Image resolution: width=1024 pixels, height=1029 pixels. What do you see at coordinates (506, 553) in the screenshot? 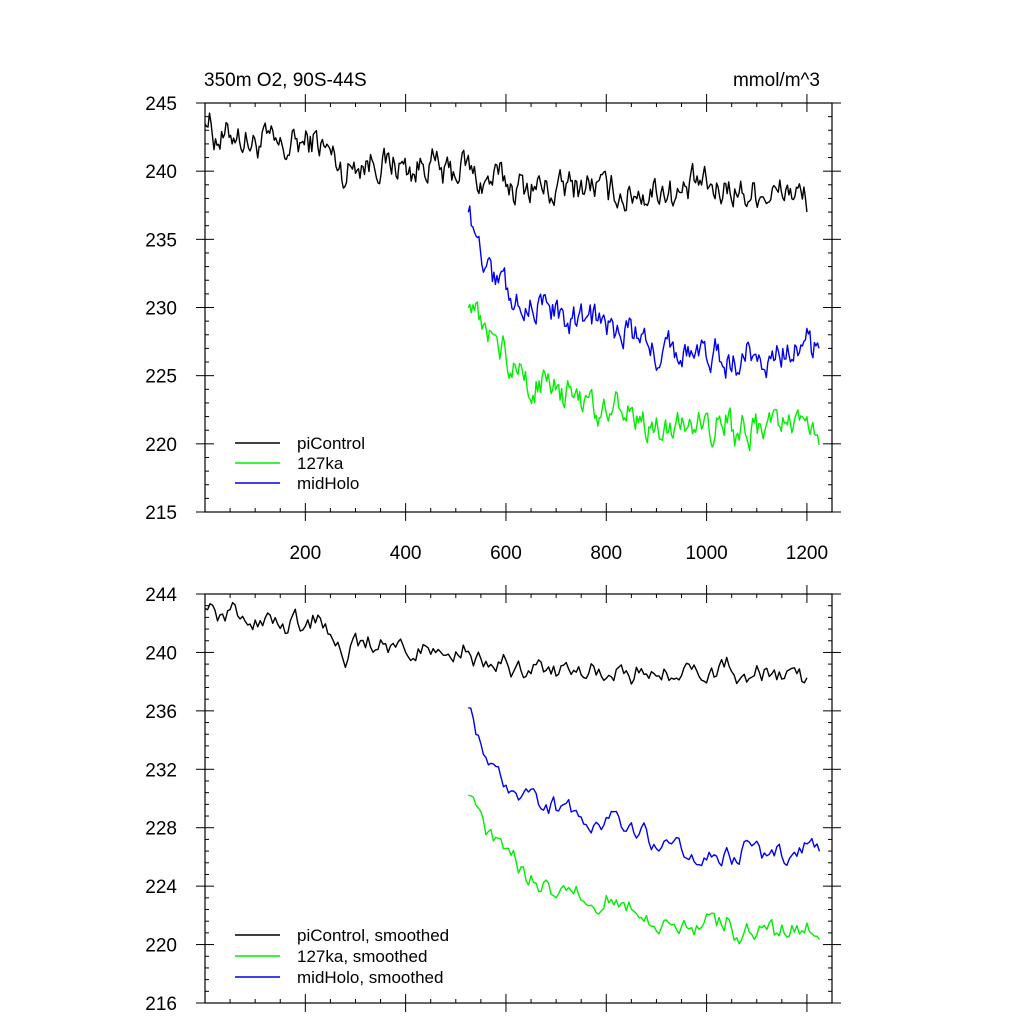
I see `top-x-tick-label: 600` at bounding box center [506, 553].